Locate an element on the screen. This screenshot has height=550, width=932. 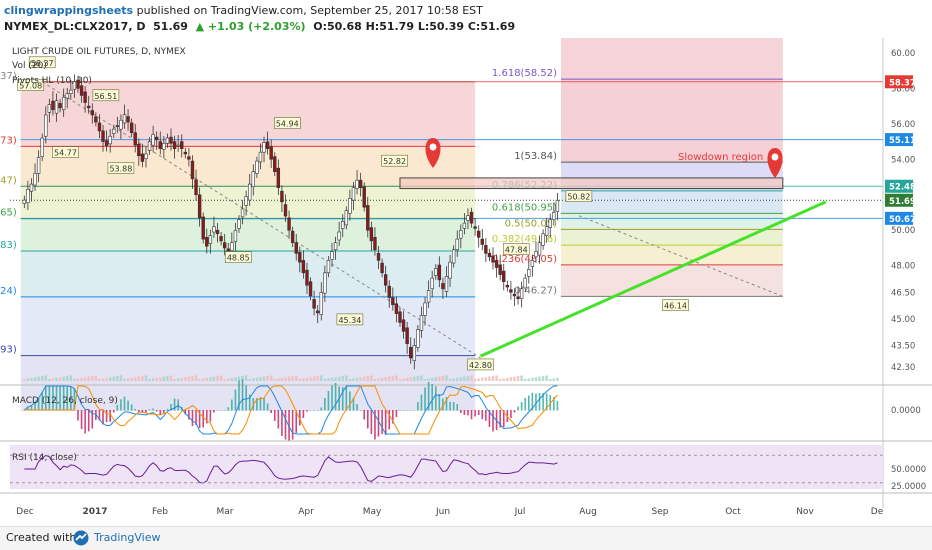
price-badge-label: 50.67 is located at coordinates (902, 220).